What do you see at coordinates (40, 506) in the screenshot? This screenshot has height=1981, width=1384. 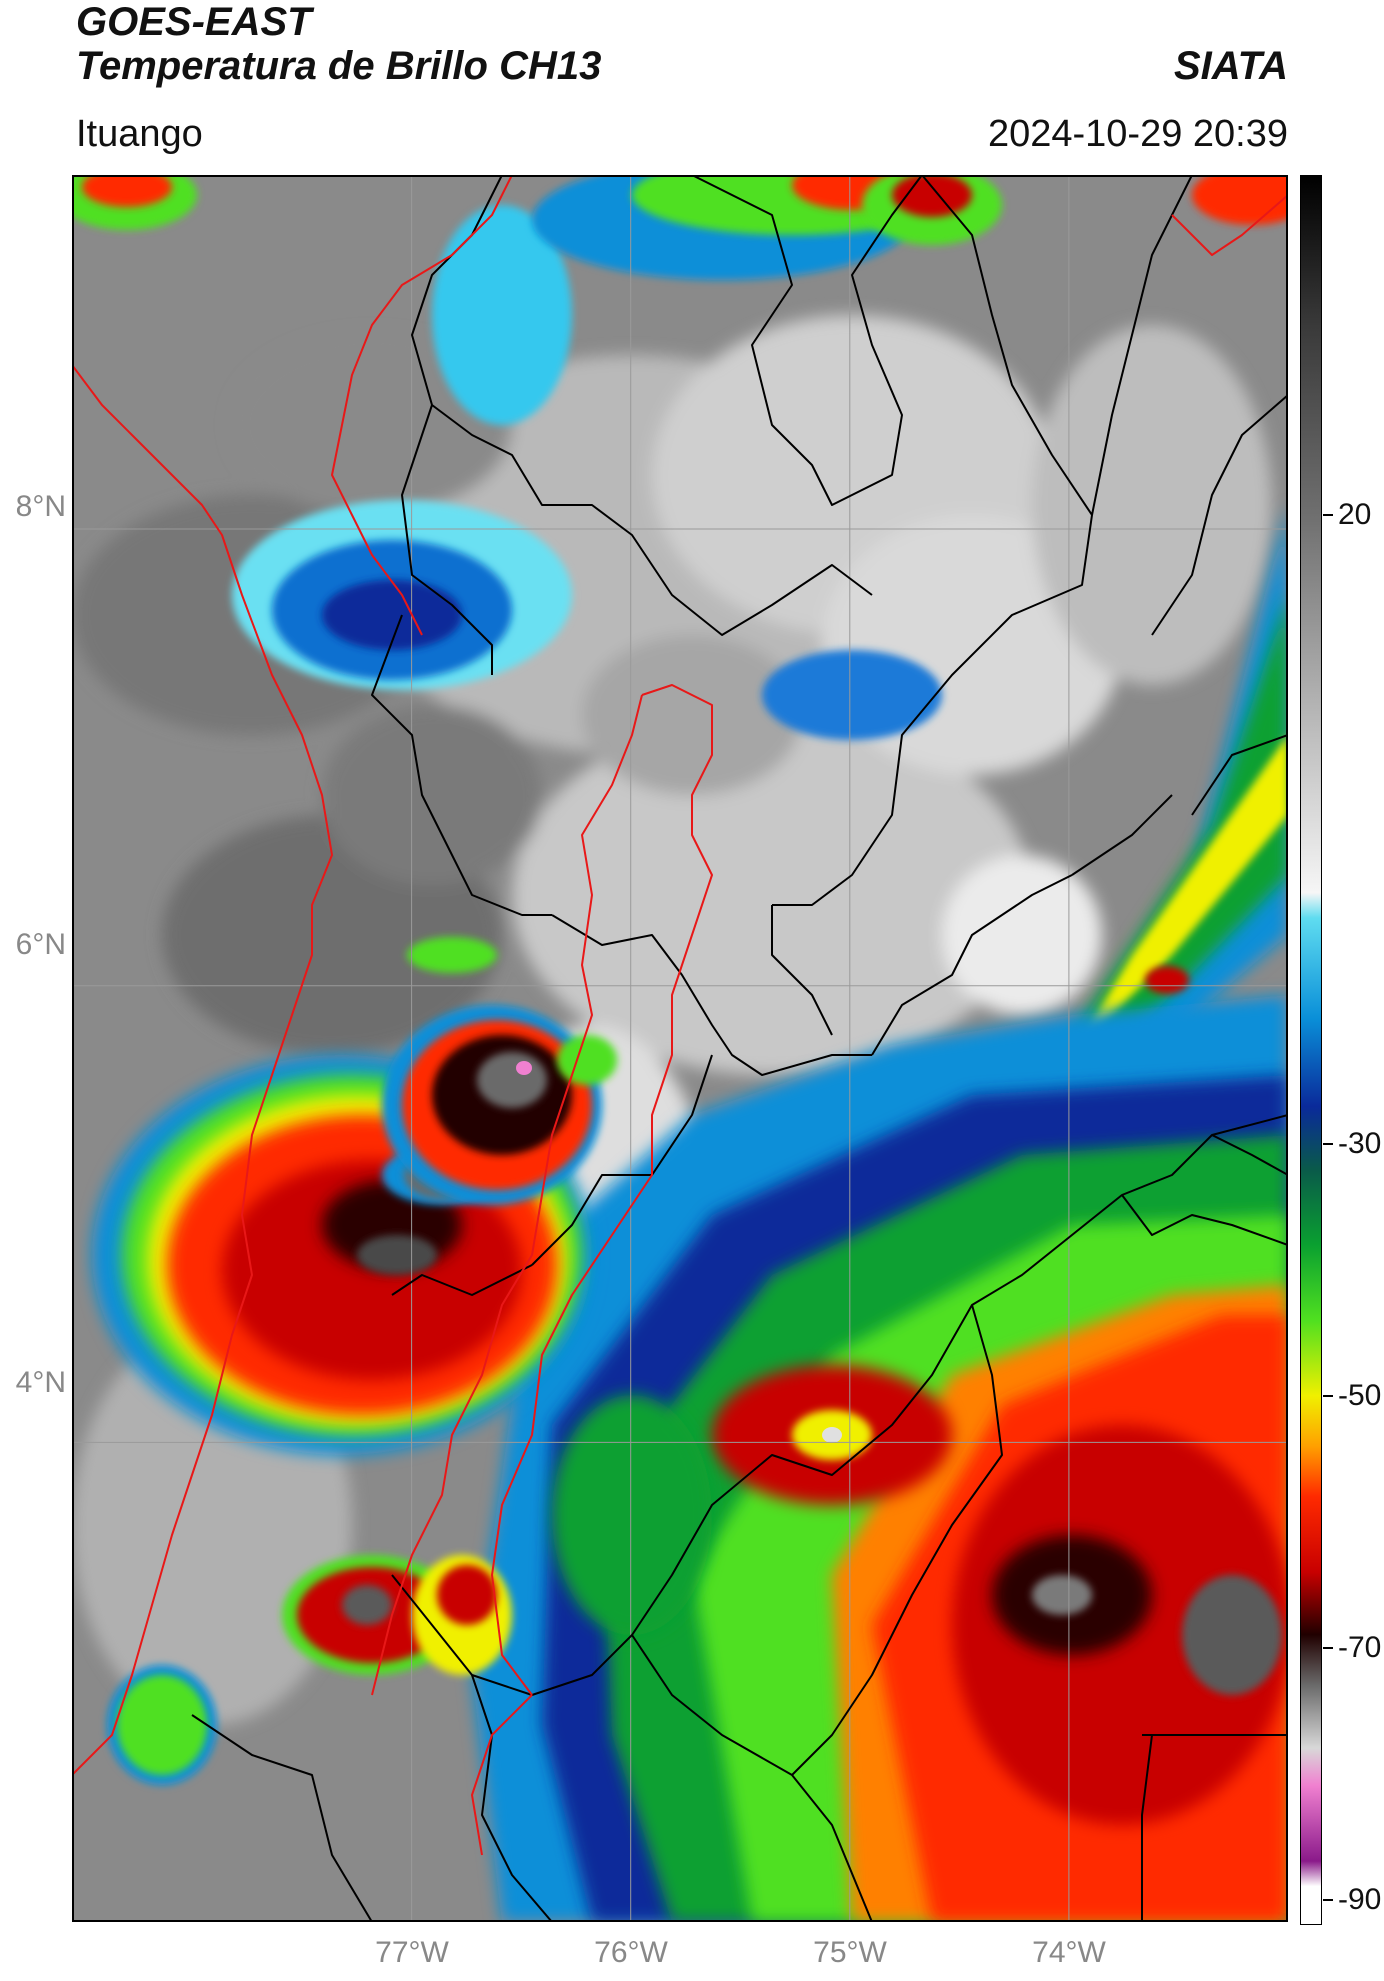 I see `lat-label-8n: 8°N` at bounding box center [40, 506].